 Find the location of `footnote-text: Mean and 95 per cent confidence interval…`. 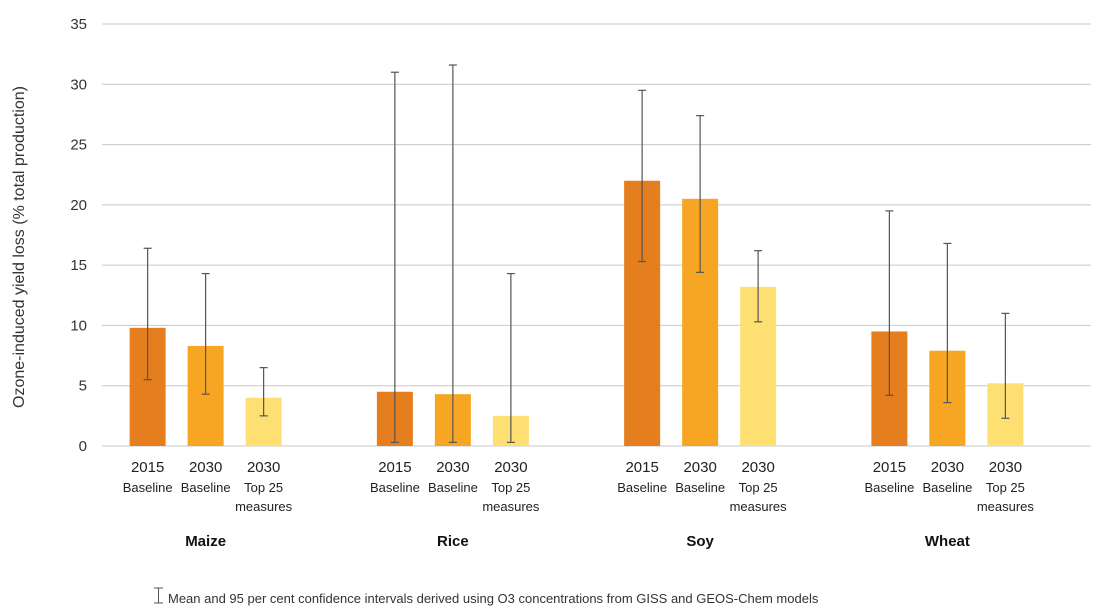

footnote-text: Mean and 95 per cent confidence interval… is located at coordinates (493, 598).